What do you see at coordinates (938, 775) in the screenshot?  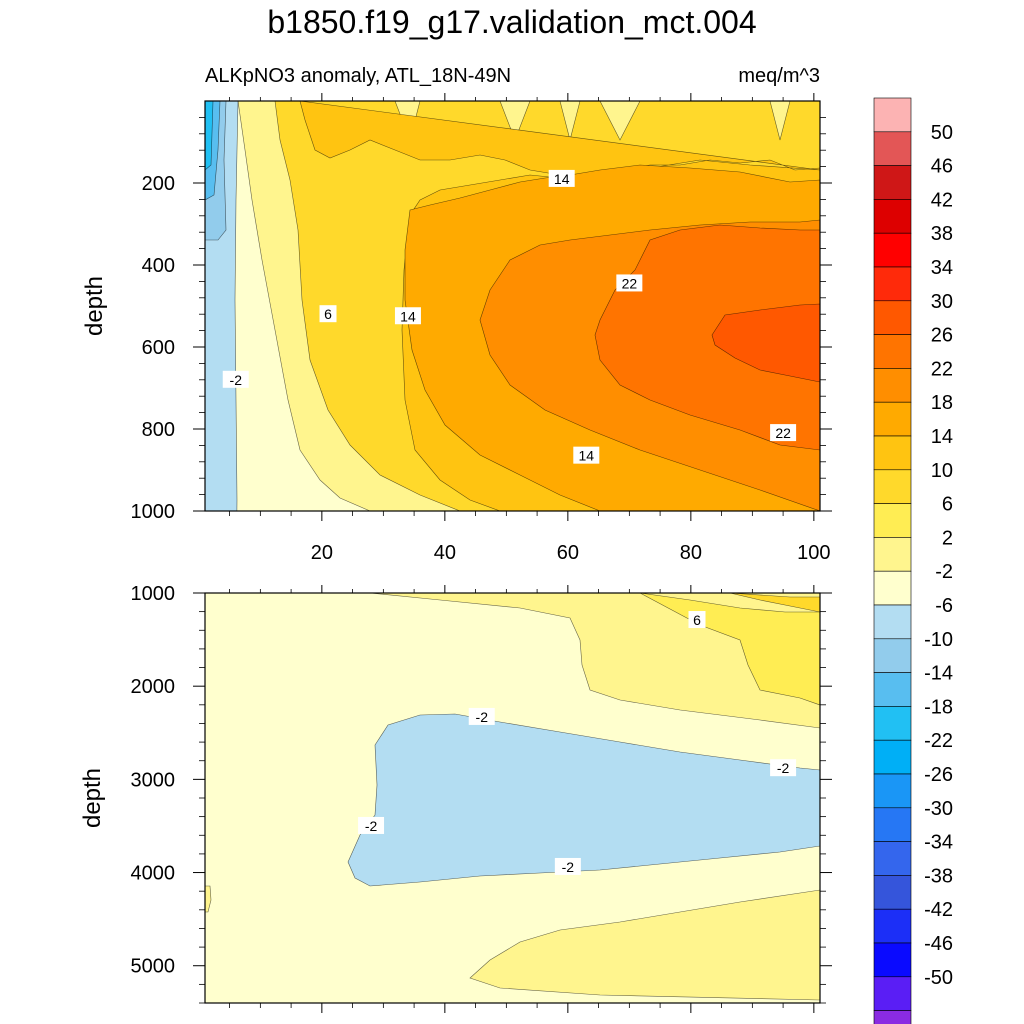 I see `colorbar-label: -26` at bounding box center [938, 775].